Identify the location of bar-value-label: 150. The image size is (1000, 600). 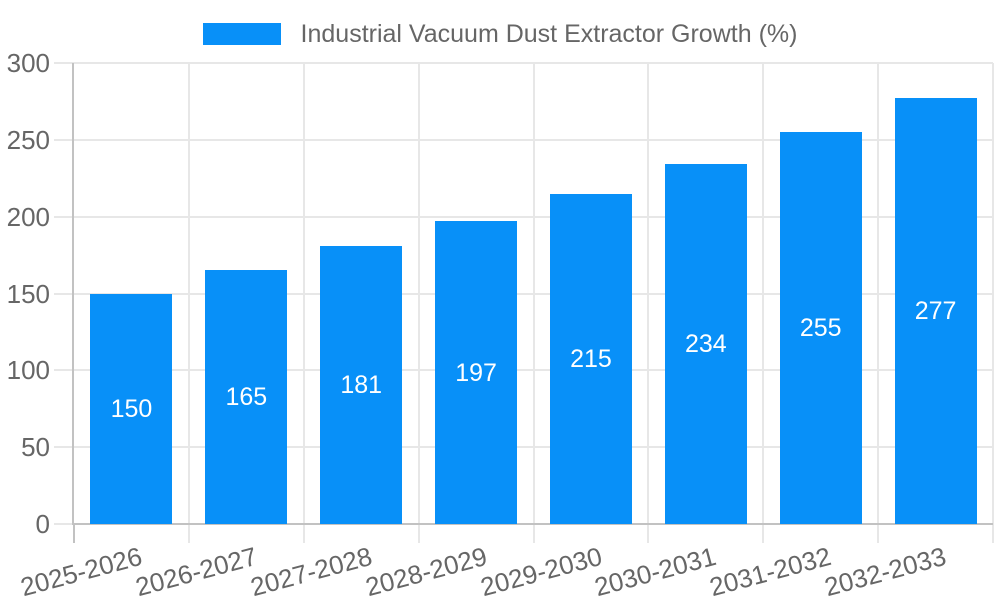
(131, 408).